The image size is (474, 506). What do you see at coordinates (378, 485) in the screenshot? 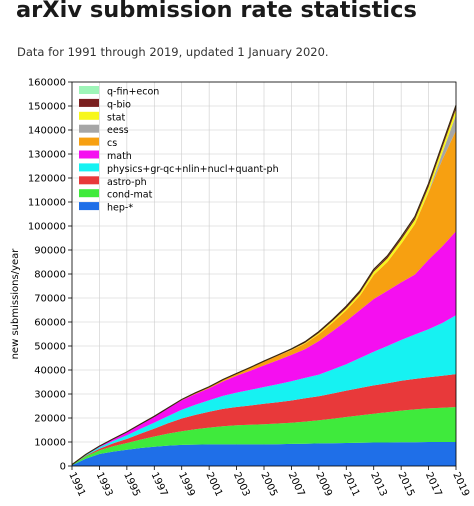
I see `x-tick-label: 2013` at bounding box center [378, 485].